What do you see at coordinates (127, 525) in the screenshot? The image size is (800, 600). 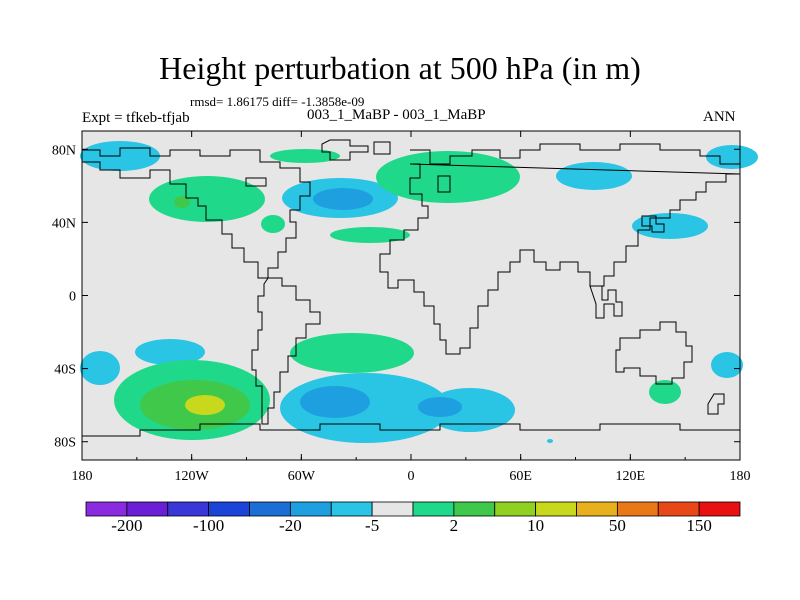 I see `colorbar-label: -200` at bounding box center [127, 525].